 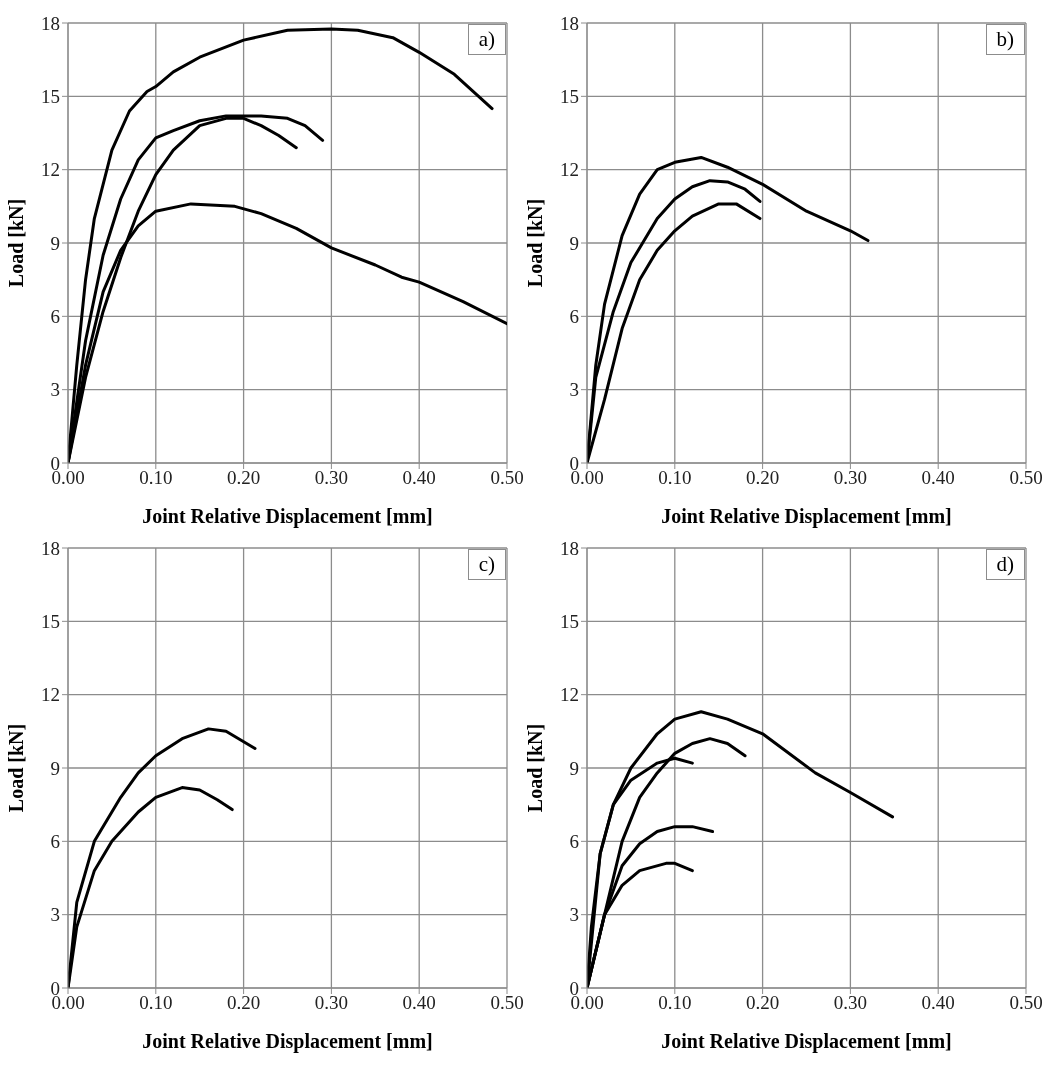 I want to click on chart-title: d), so click(x=1005, y=564).